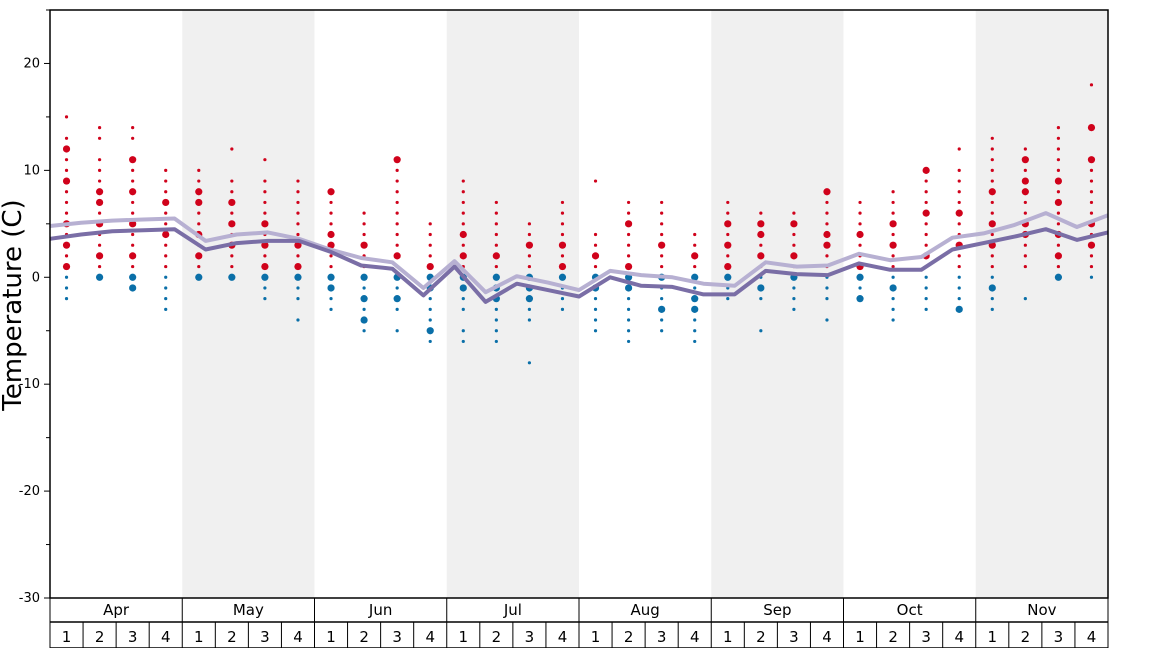  Describe the element at coordinates (31, 170) in the screenshot. I see `y-tick-label: 10` at that location.